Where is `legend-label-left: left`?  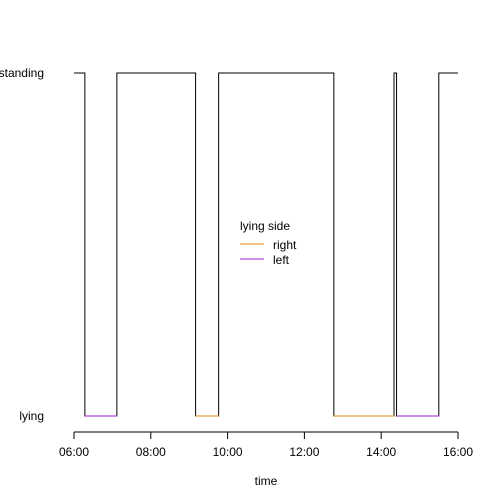 legend-label-left: left is located at coordinates (281, 260).